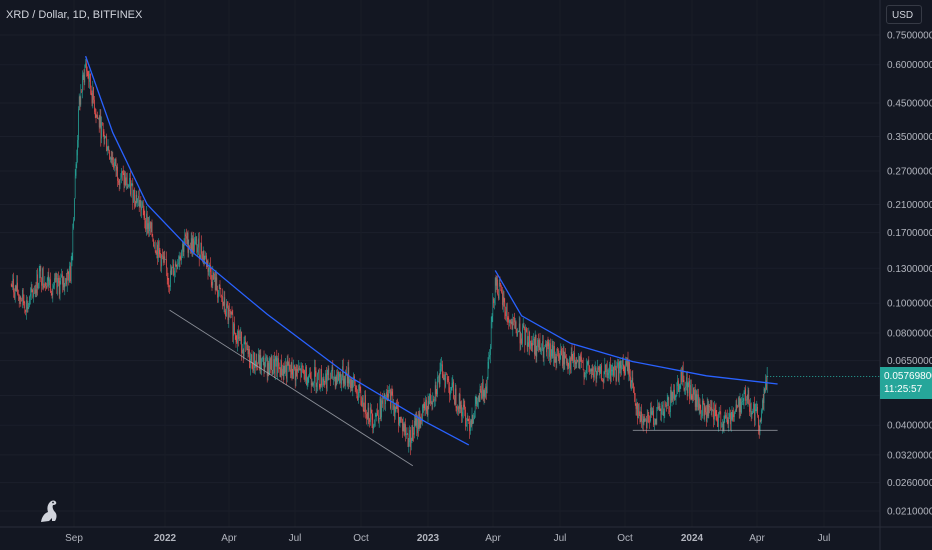 The image size is (932, 550). Describe the element at coordinates (903, 389) in the screenshot. I see `bar-countdown: 11:25:57` at that location.